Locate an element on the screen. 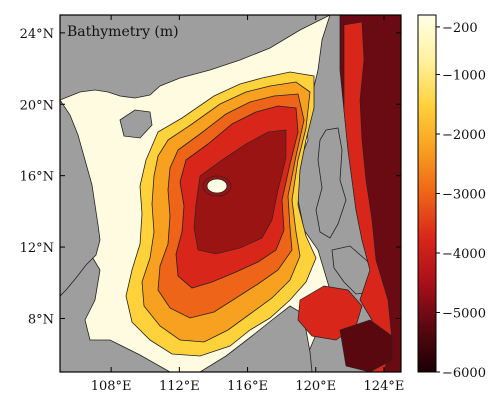 The height and width of the screenshot is (414, 500). y-tick-label: 8°N is located at coordinates (41, 319).